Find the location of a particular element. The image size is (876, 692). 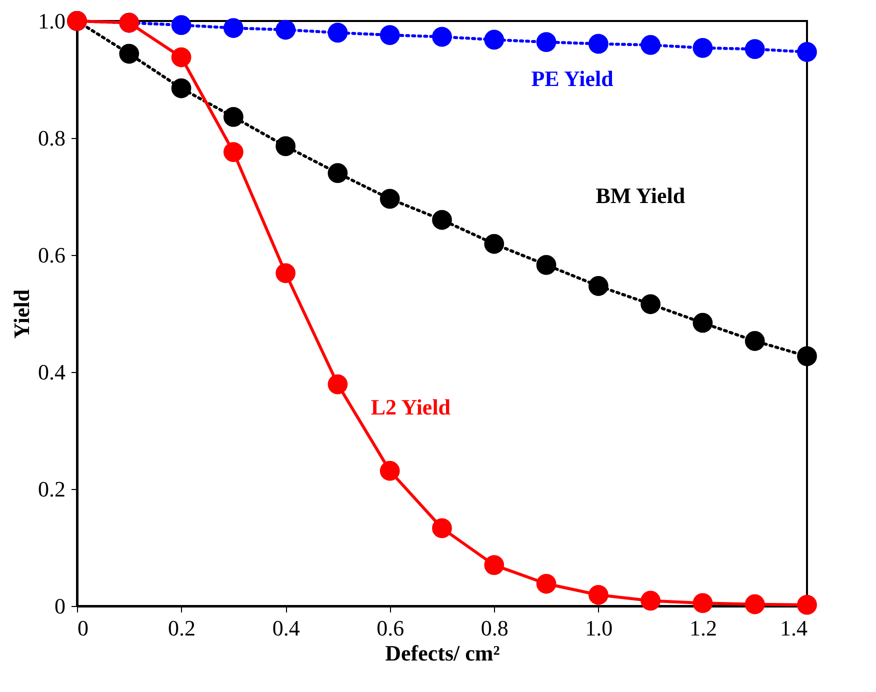

x-tick-label: 0.4 is located at coordinates (286, 628).